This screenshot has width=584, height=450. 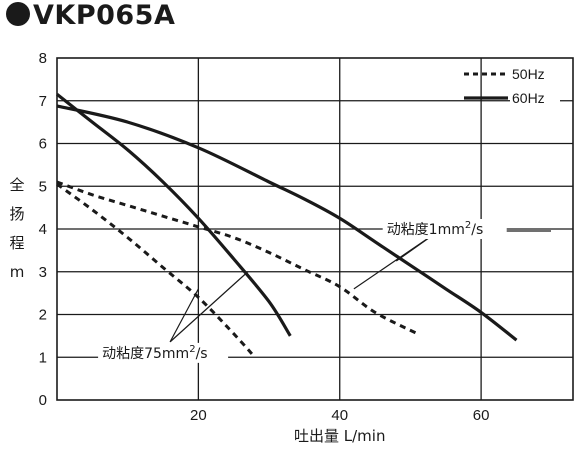 I want to click on y-axis-label-char: 全, so click(x=16, y=185).